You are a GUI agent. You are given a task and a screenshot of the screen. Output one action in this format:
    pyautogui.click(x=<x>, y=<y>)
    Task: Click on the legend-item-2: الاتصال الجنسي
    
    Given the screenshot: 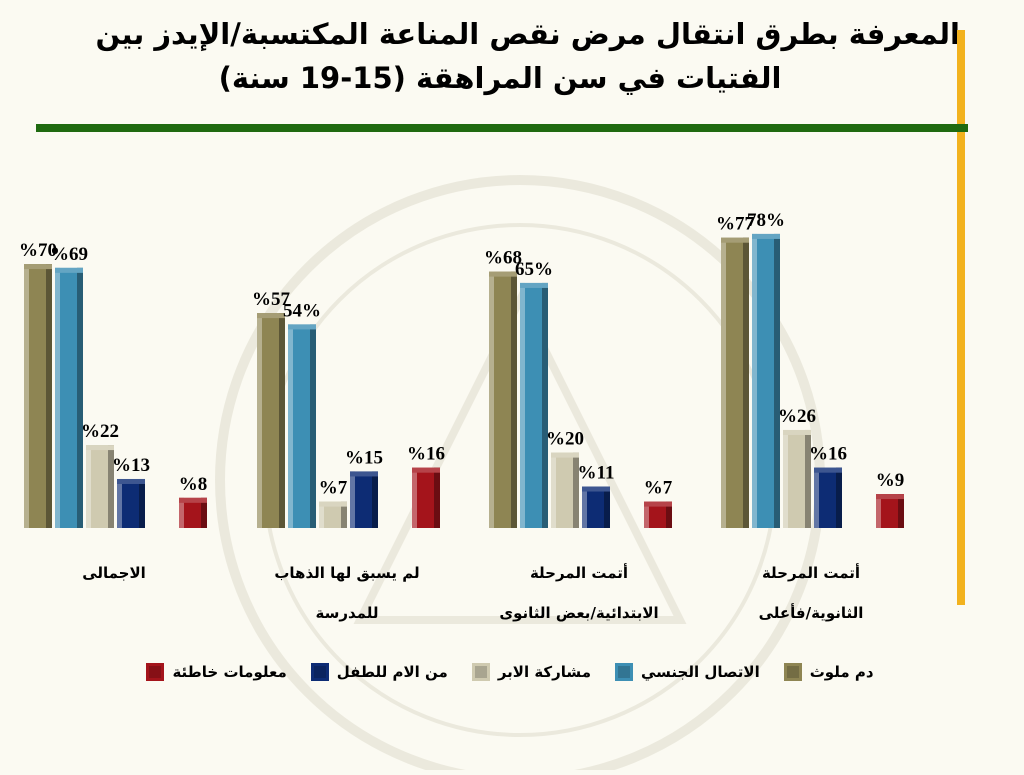 What is the action you would take?
    pyautogui.click(x=687, y=672)
    